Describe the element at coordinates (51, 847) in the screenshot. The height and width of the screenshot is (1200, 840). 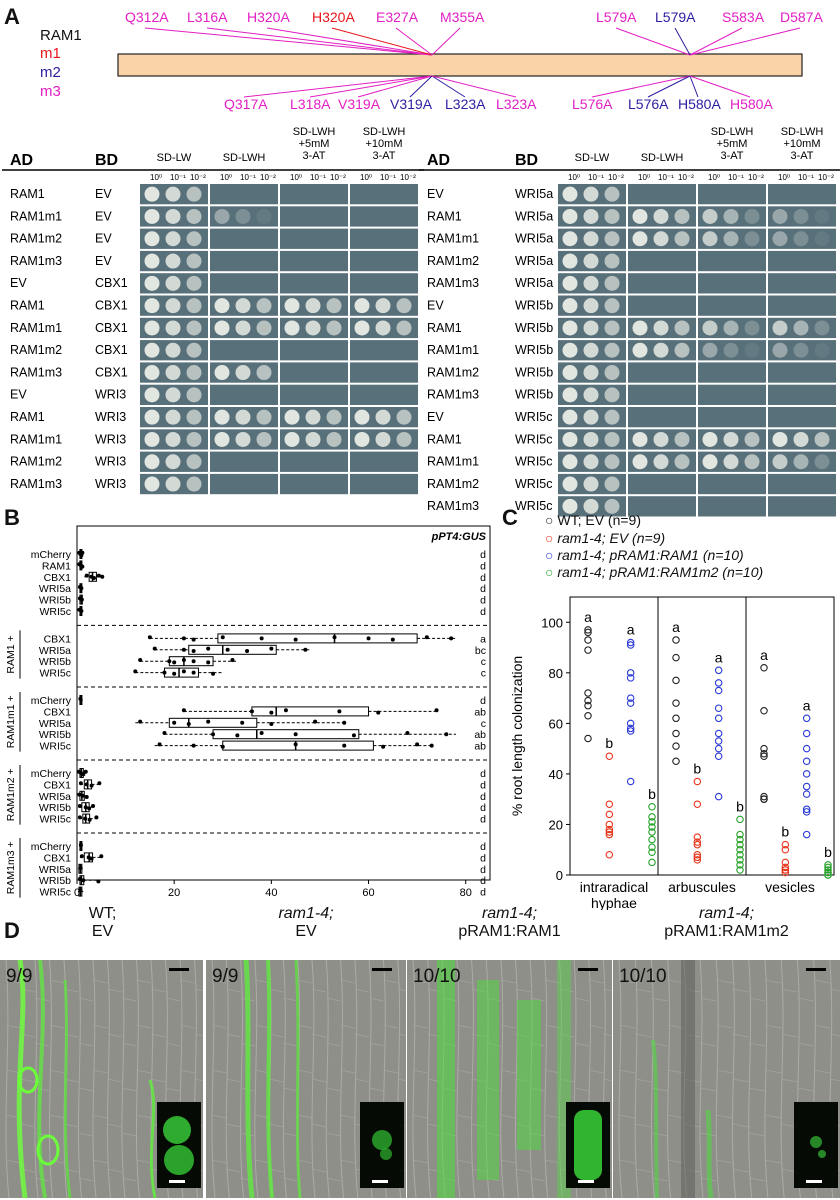
I see `box-row-label-4-0: mCherry` at that location.